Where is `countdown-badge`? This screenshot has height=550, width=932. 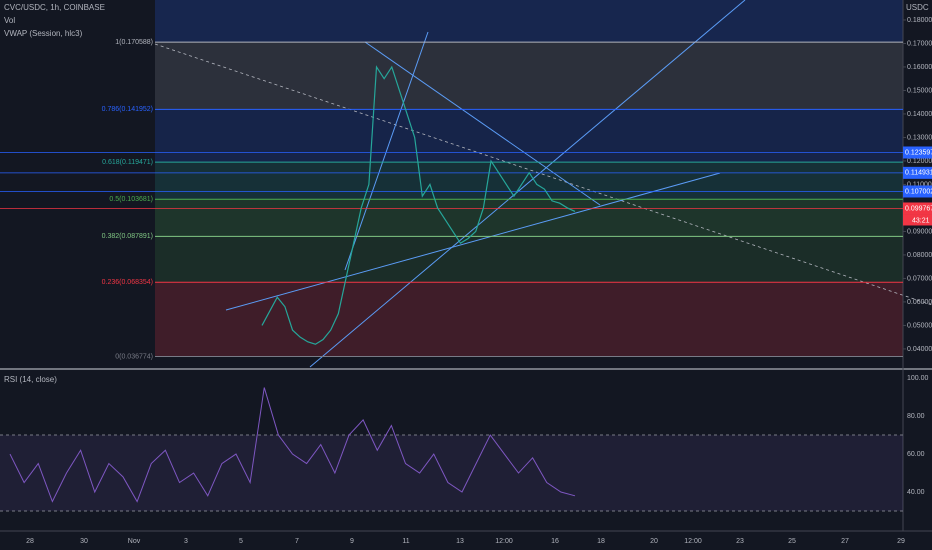
countdown-badge is located at coordinates (917, 220).